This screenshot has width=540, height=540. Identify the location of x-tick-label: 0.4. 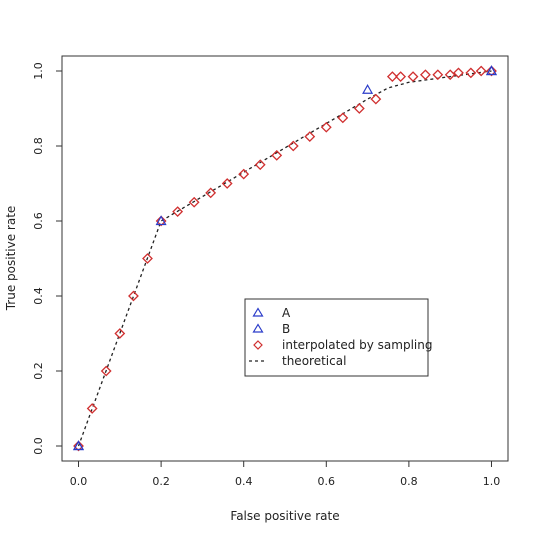
(244, 481).